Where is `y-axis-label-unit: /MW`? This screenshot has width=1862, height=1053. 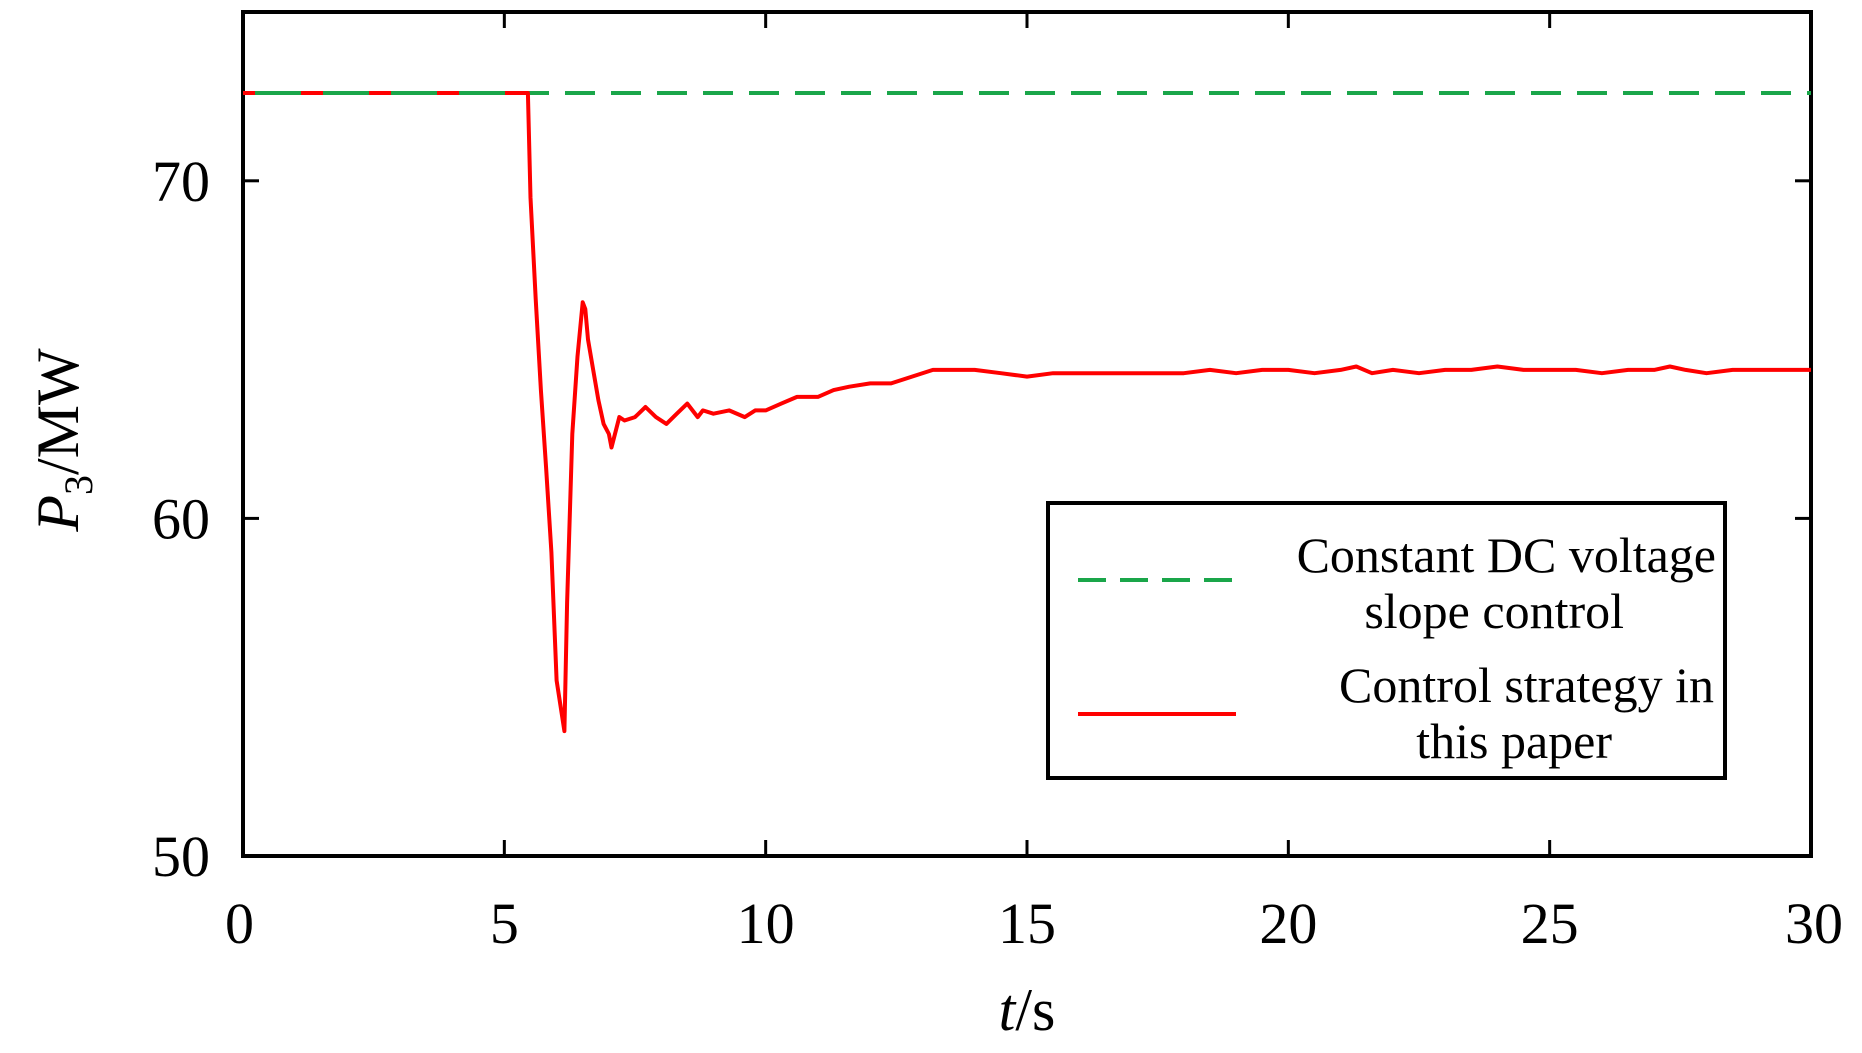
y-axis-label-unit: /MW is located at coordinates (58, 411).